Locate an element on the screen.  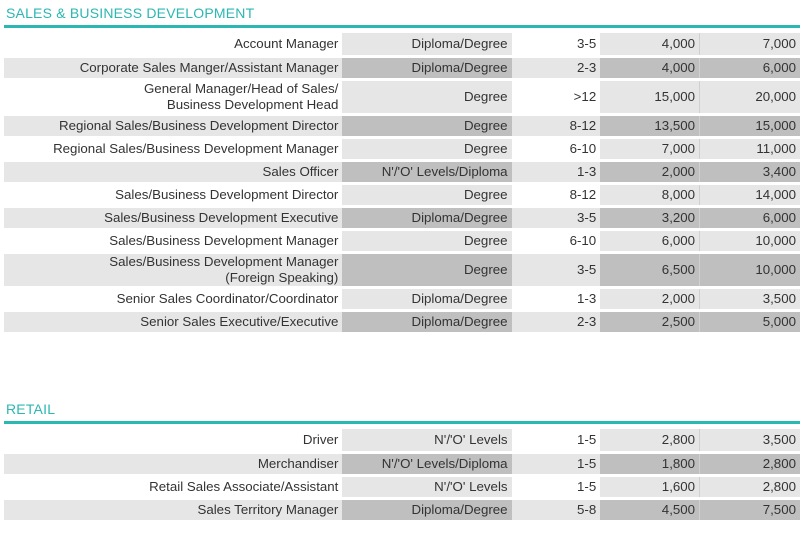
salary-min-cell: 4,500 is located at coordinates (650, 510).